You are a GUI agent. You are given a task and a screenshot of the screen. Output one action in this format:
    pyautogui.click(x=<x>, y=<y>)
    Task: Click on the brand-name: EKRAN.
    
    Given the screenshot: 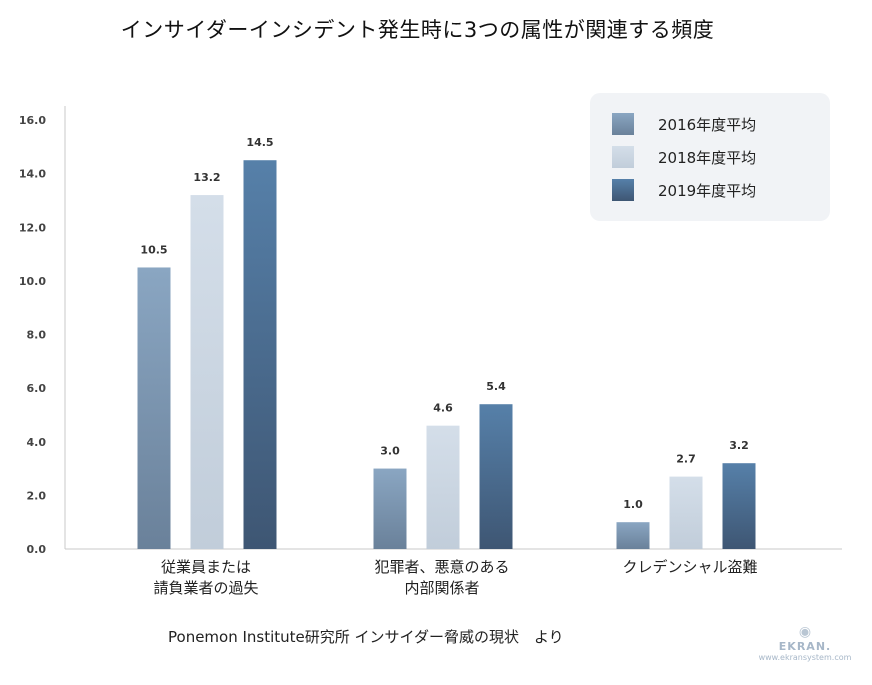 What is the action you would take?
    pyautogui.click(x=805, y=646)
    